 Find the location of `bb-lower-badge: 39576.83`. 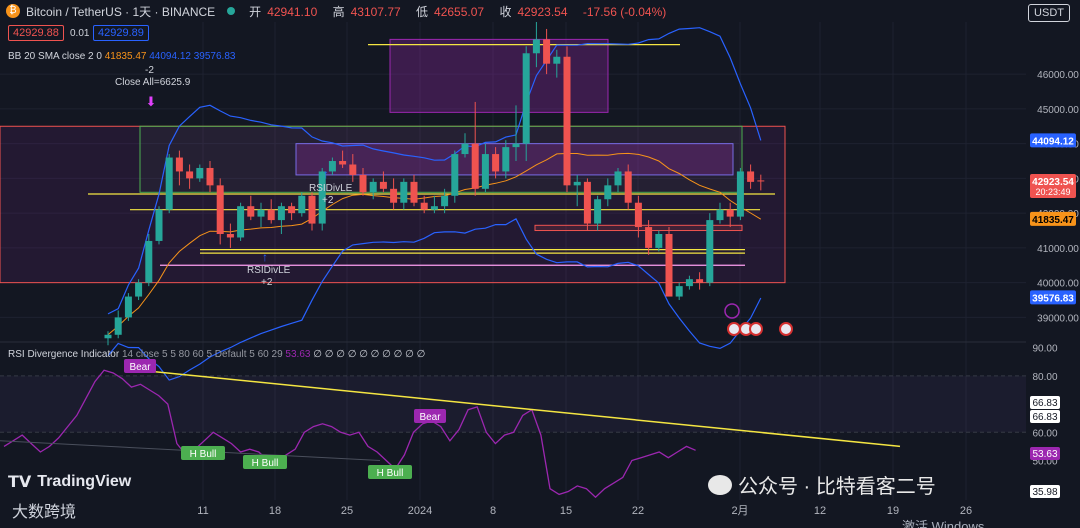

bb-lower-badge: 39576.83 is located at coordinates (1053, 298).